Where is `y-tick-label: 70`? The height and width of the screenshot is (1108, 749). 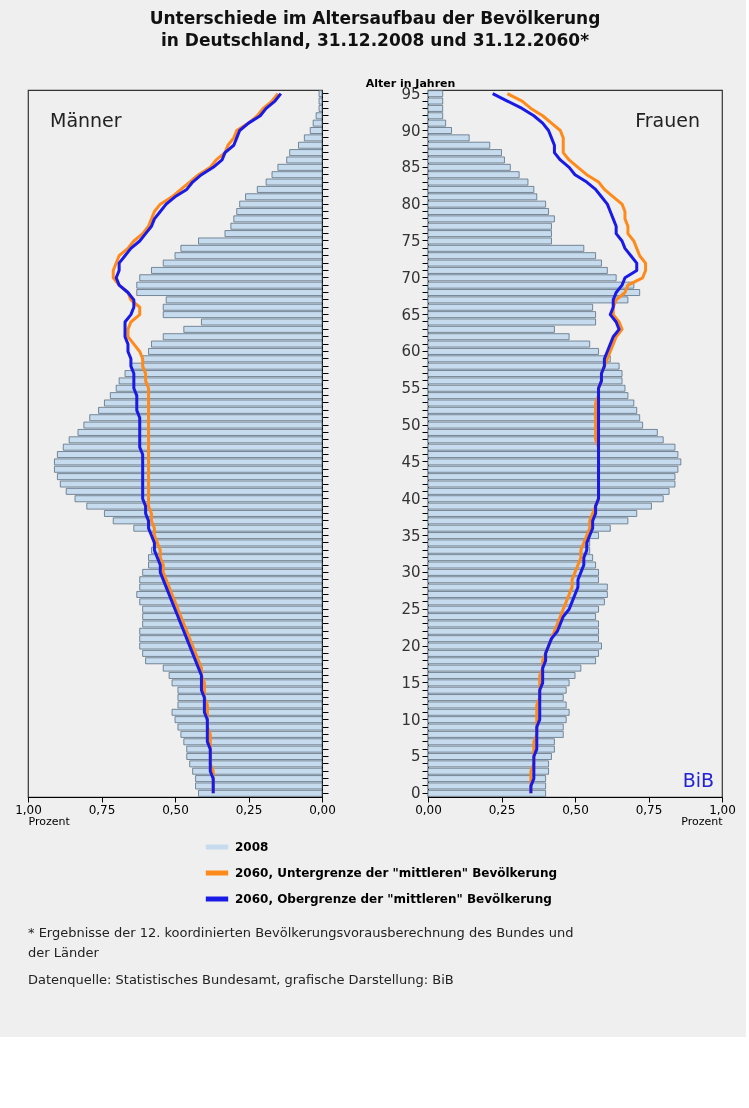 y-tick-label: 70 is located at coordinates (411, 277).